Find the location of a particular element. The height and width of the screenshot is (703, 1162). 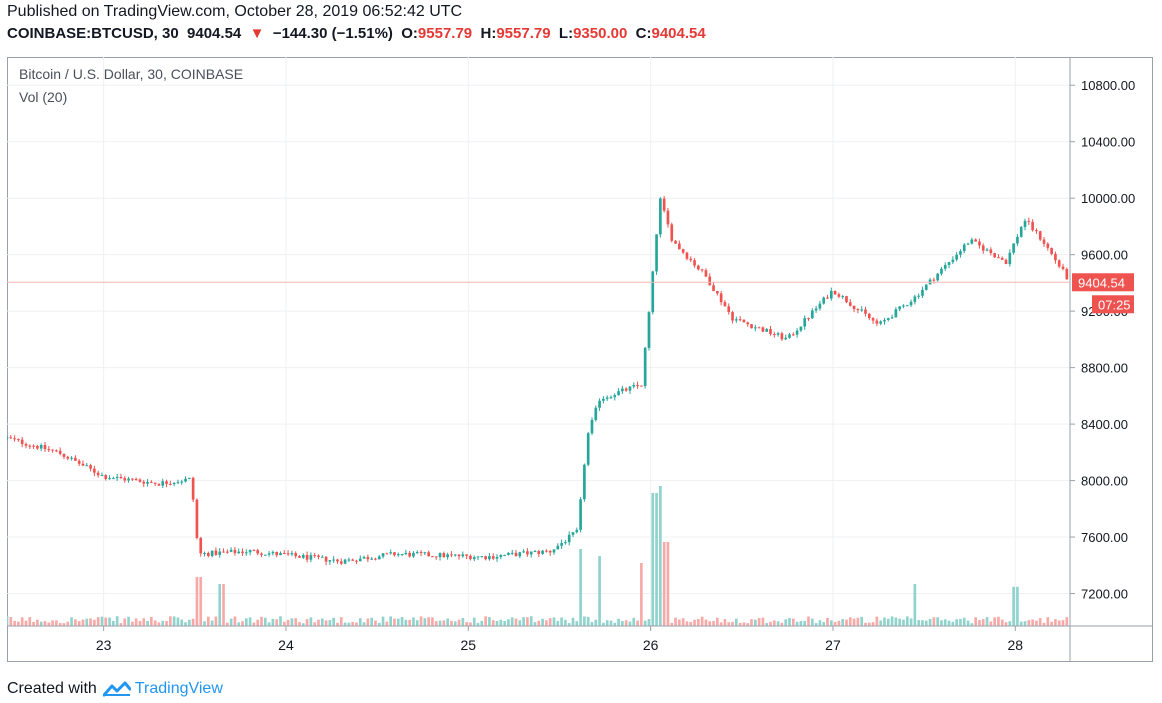

last-price-tag is located at coordinates (1103, 282).